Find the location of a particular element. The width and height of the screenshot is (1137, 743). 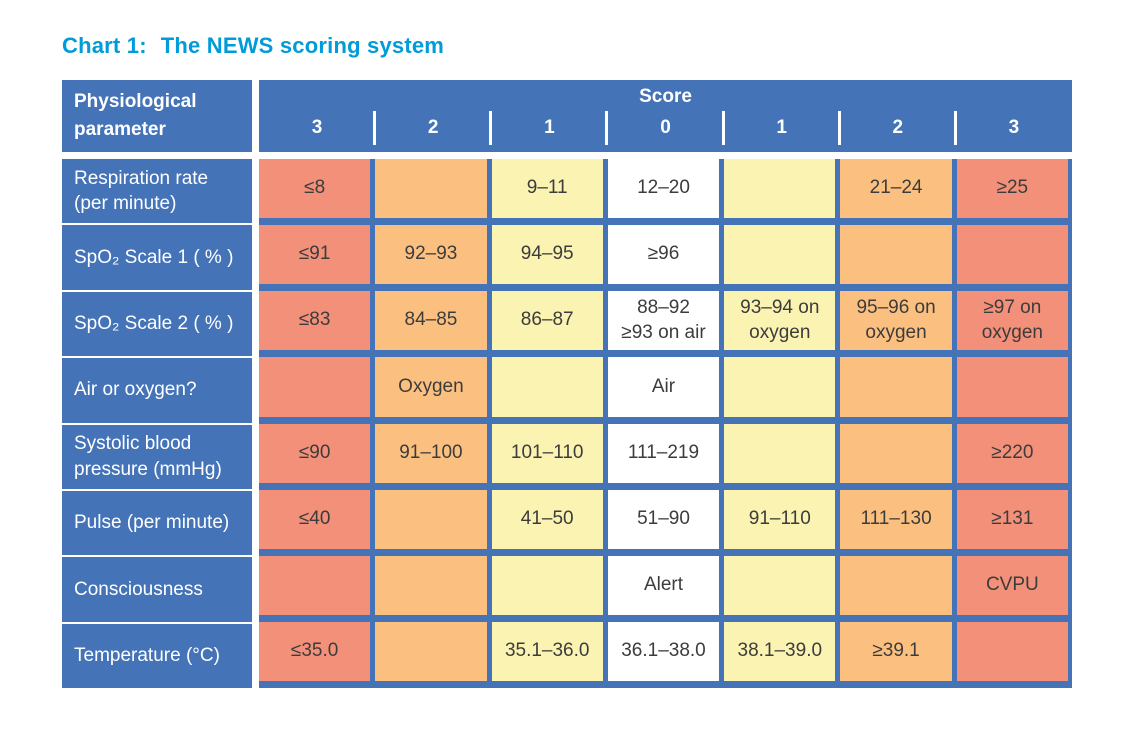

header-body-divider is located at coordinates (567, 155).